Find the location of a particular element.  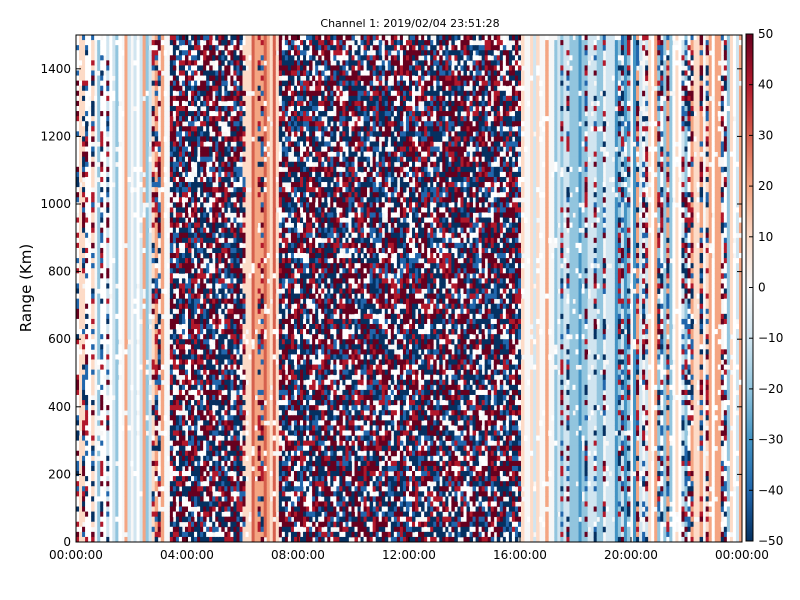

colorbar-tick-label: −50 is located at coordinates (770, 541).